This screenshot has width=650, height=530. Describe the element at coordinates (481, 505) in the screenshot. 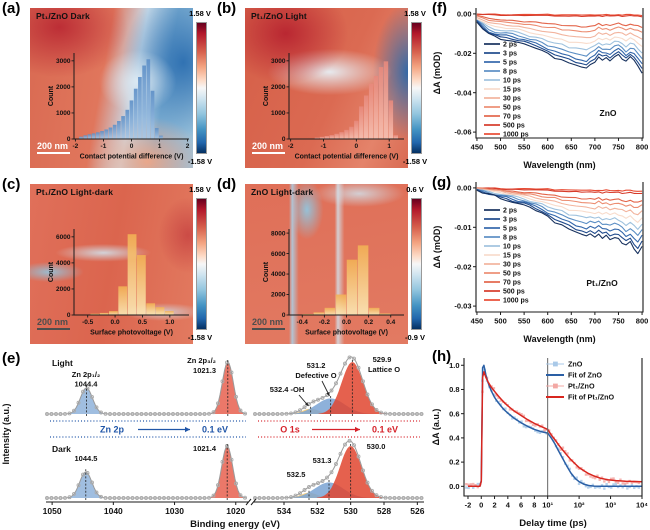

I see `x-tick-label: 0` at that location.